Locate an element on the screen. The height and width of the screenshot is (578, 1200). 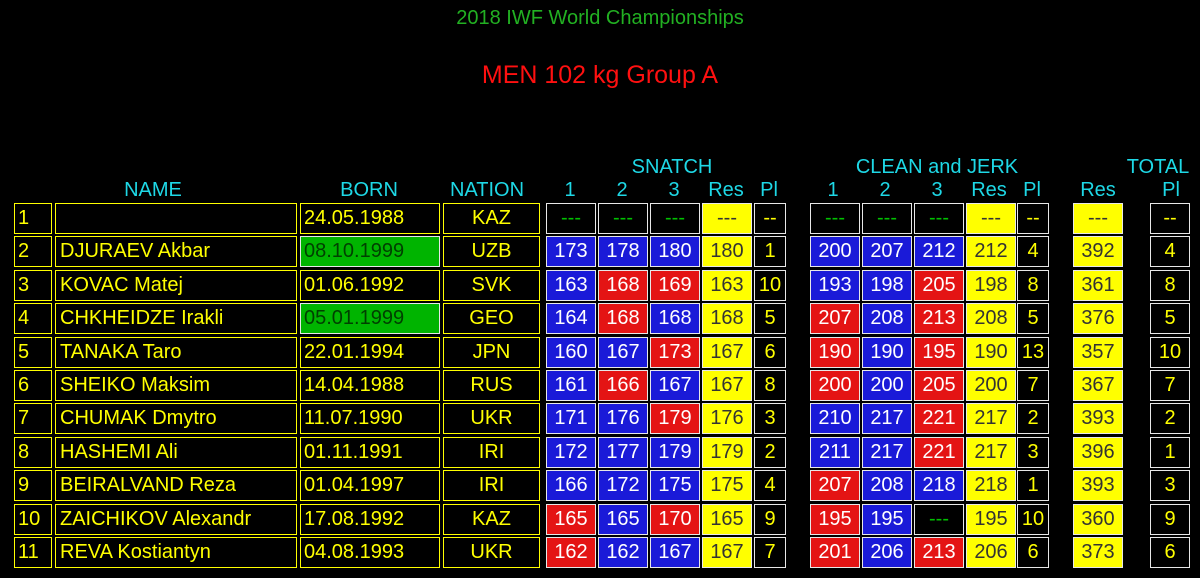
attempt-cell: --- is located at coordinates (939, 218).